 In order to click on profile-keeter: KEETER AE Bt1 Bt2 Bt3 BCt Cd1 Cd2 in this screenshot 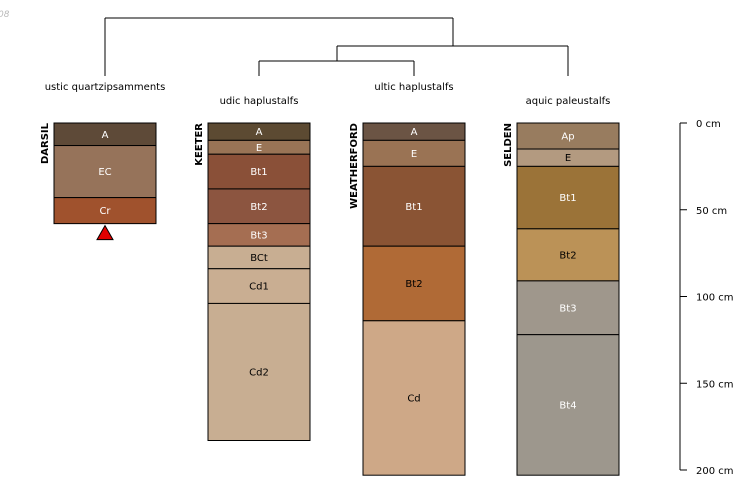, I will do `click(252, 282)`.